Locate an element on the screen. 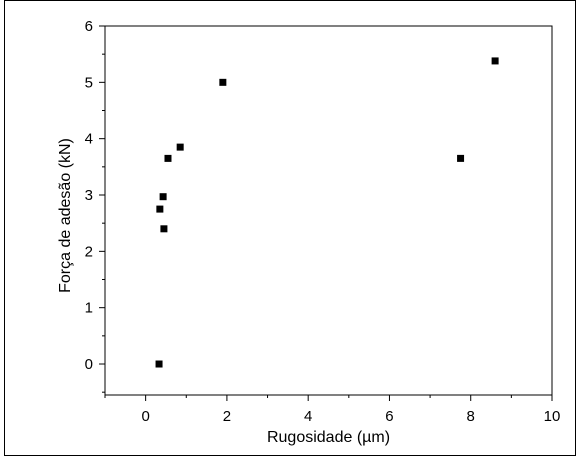  y-tick-label: 6 is located at coordinates (89, 26).